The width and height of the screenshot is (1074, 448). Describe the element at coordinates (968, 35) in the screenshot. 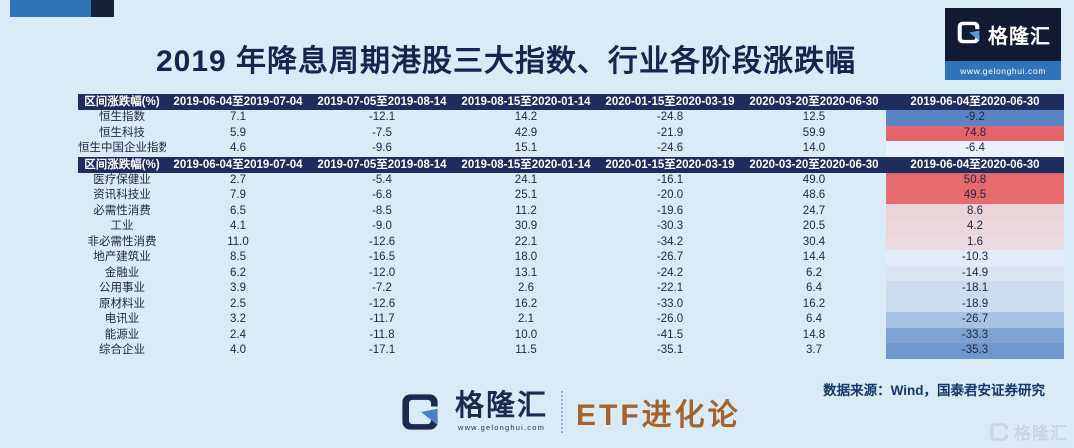

I see `gelonghui-g-icon` at that location.